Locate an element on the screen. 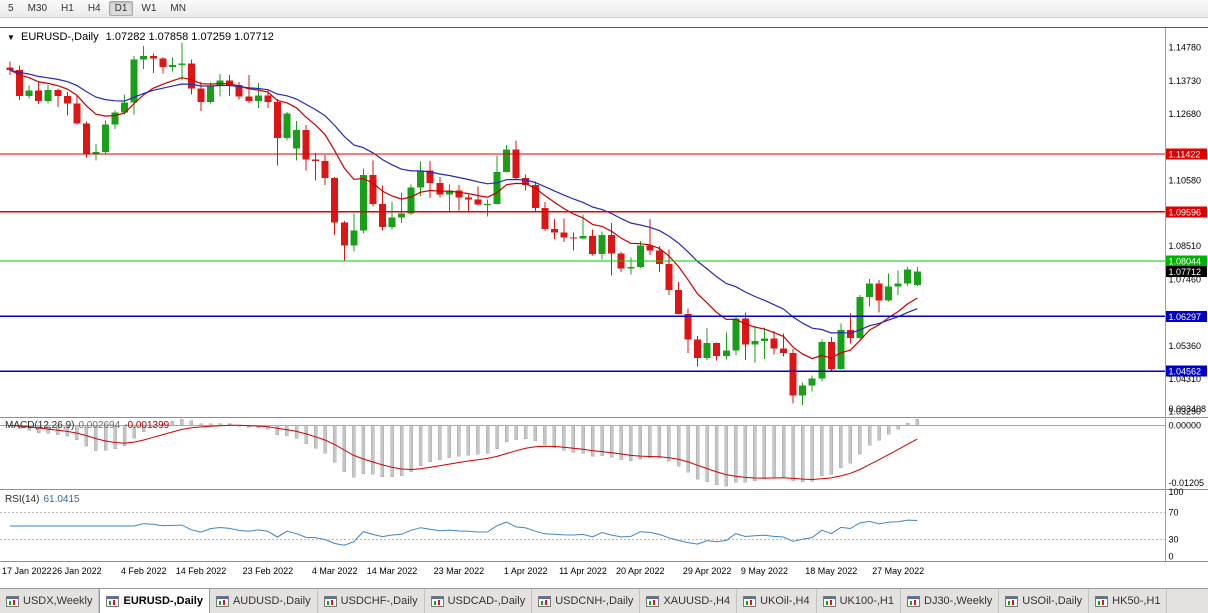 The image size is (1208, 613). svg-text: 1 Apr 2022 is located at coordinates (526, 571).